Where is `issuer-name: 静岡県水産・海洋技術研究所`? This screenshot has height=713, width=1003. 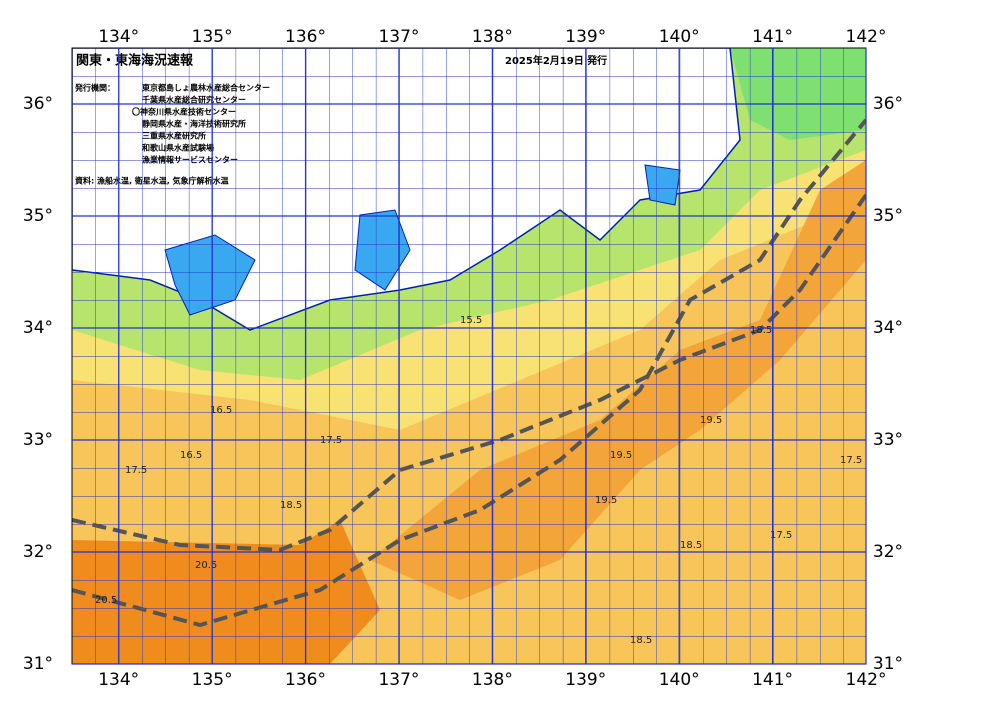 issuer-name: 静岡県水産・海洋技術研究所 is located at coordinates (194, 124).